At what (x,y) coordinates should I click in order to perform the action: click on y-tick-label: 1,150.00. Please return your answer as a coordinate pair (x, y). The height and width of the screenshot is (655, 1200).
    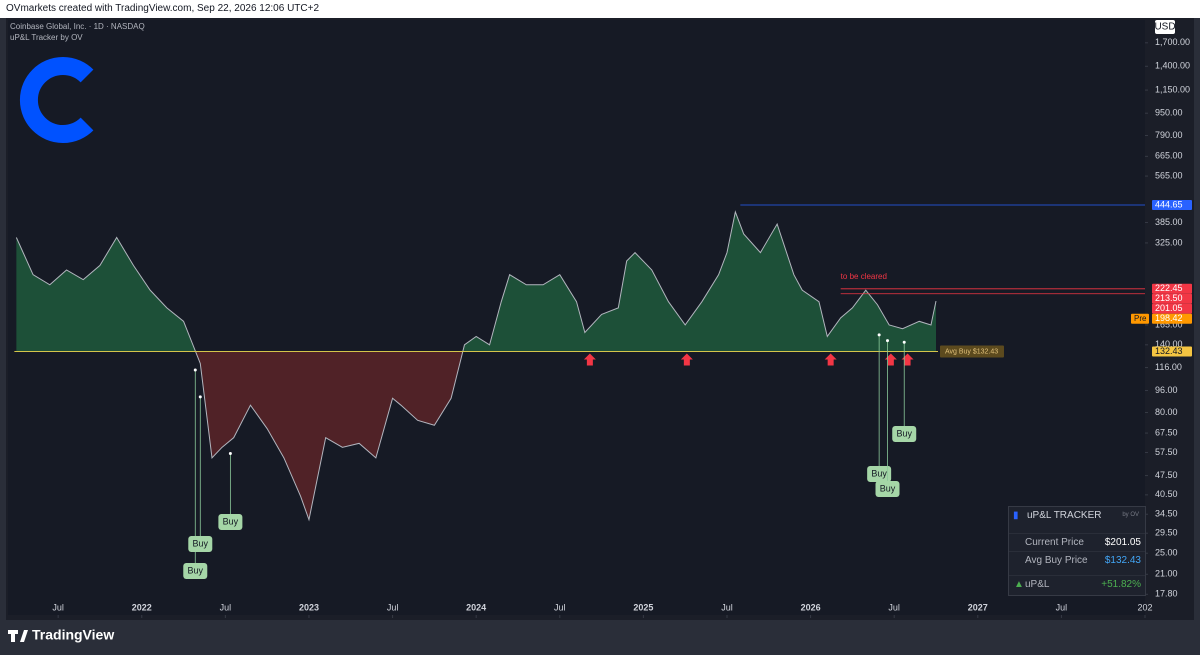
    Looking at the image, I should click on (1172, 89).